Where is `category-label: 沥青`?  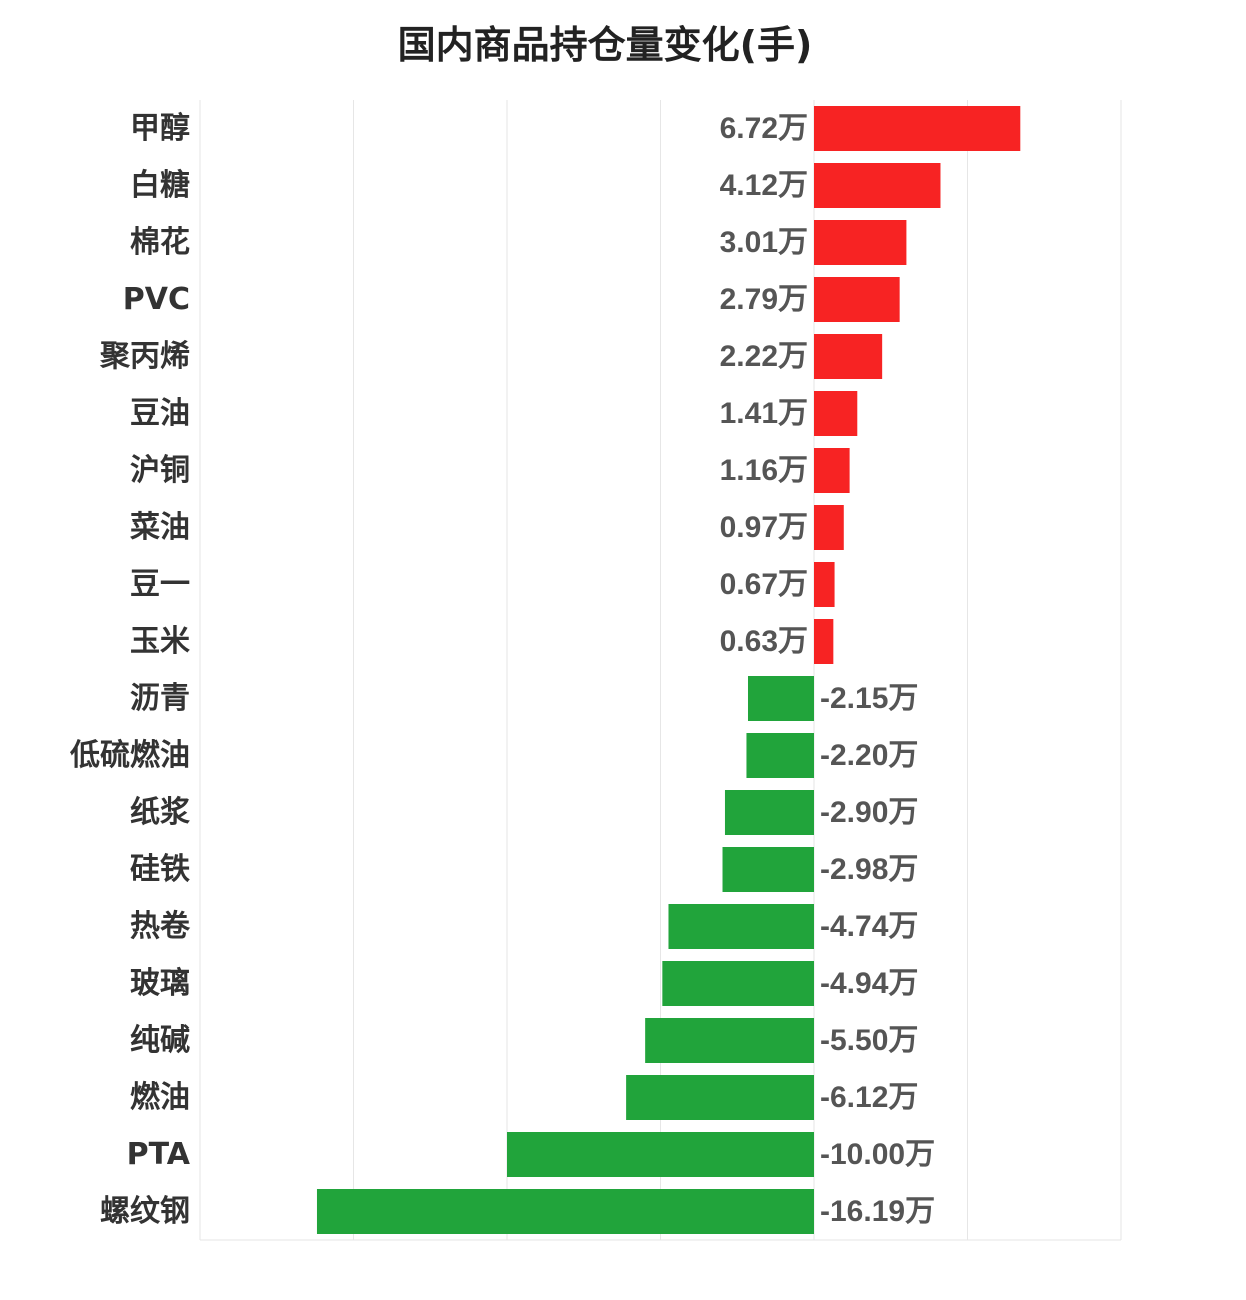
category-label: 沥青 is located at coordinates (160, 698).